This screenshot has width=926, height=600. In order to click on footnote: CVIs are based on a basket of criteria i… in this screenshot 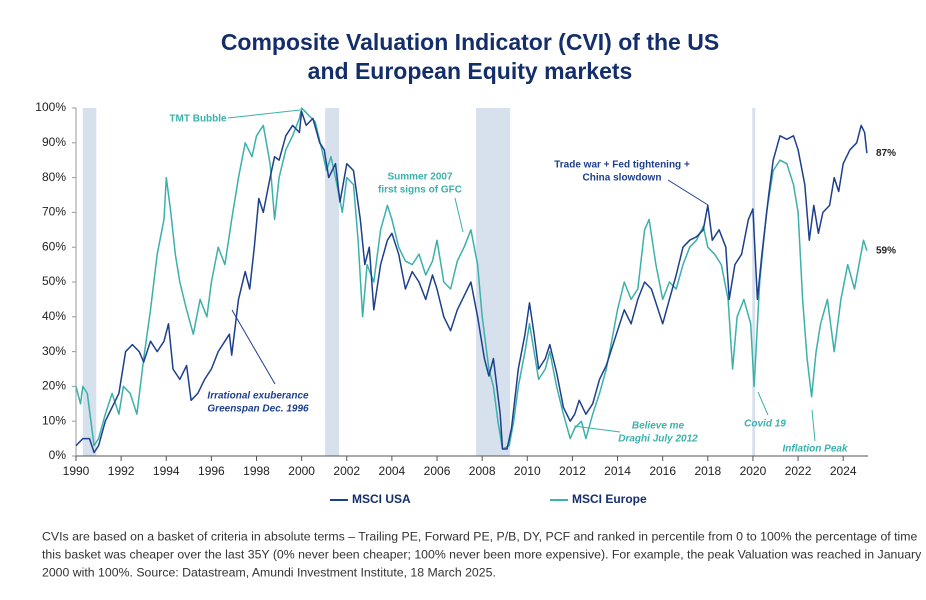, I will do `click(480, 536)`.